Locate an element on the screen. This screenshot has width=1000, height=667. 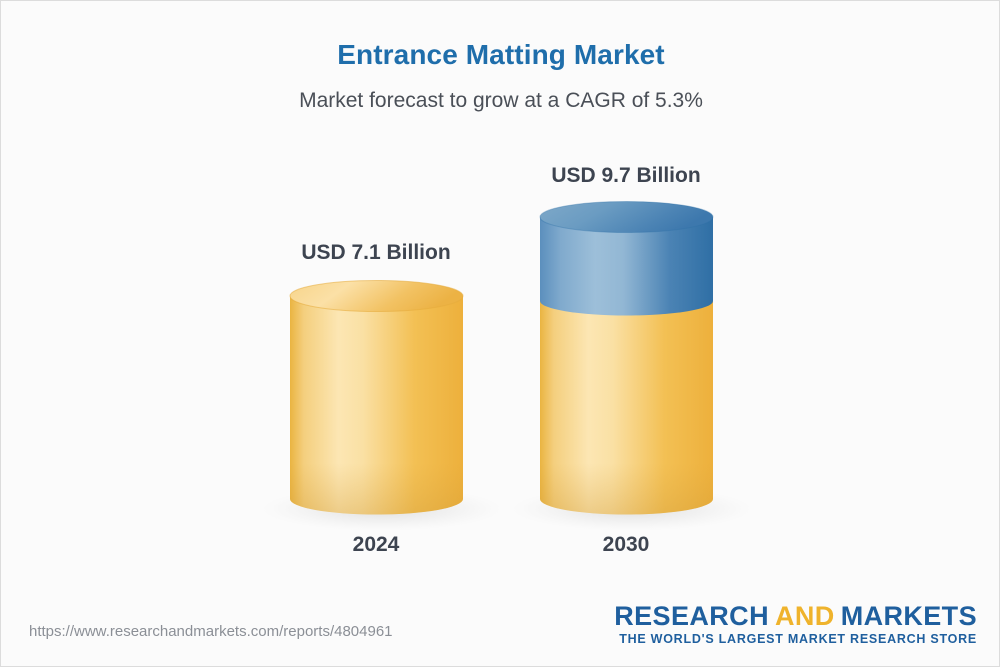
bar-2030-bottom-shade is located at coordinates (626, 489).